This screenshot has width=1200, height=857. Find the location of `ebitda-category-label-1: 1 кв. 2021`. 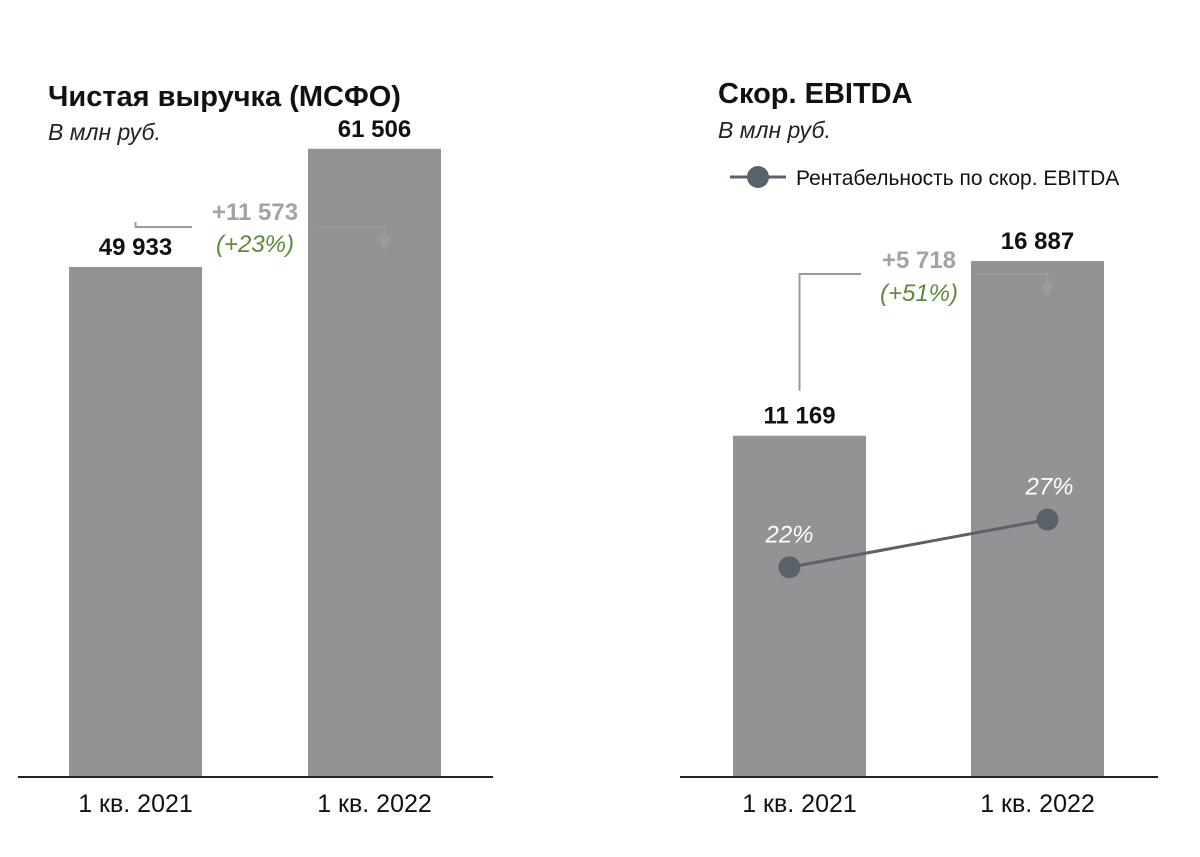

ebitda-category-label-1: 1 кв. 2021 is located at coordinates (799, 804).